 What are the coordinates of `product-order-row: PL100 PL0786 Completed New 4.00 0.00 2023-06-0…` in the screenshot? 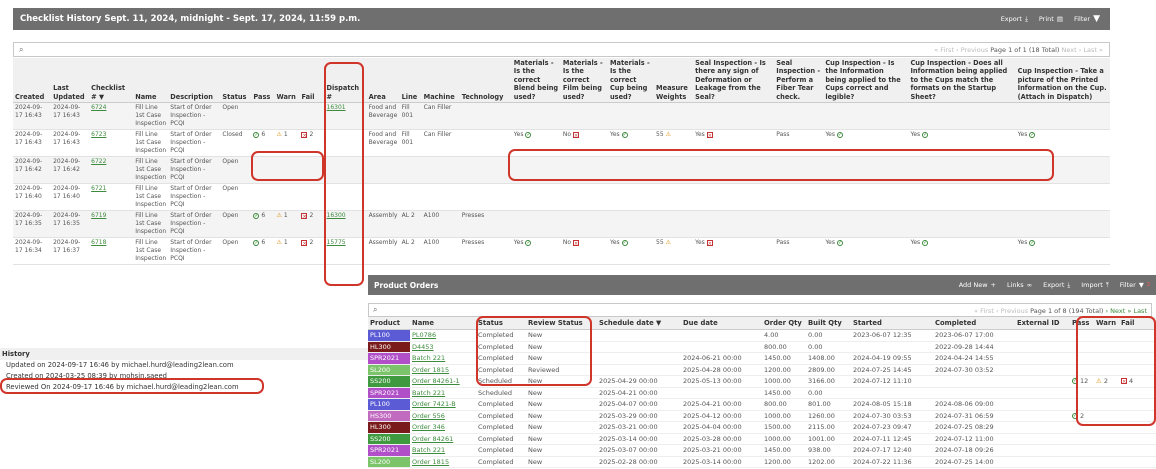 It's located at (762, 335).